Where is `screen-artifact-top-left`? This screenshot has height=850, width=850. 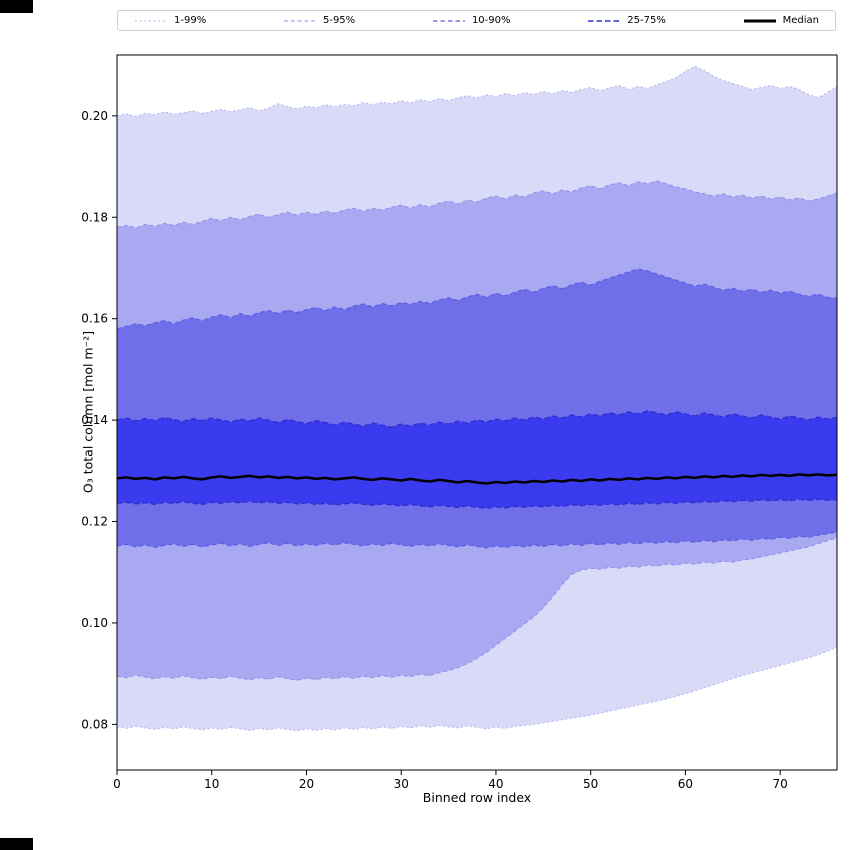 screen-artifact-top-left is located at coordinates (16, 6).